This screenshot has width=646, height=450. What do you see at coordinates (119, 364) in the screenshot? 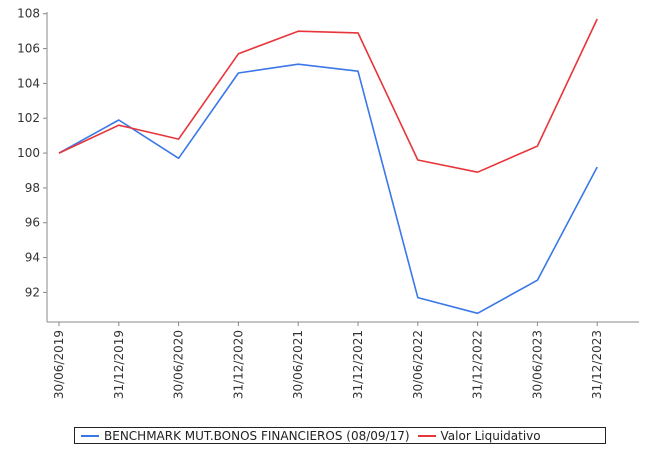
I see `x-tick-label: 31/12/2019` at bounding box center [119, 364].